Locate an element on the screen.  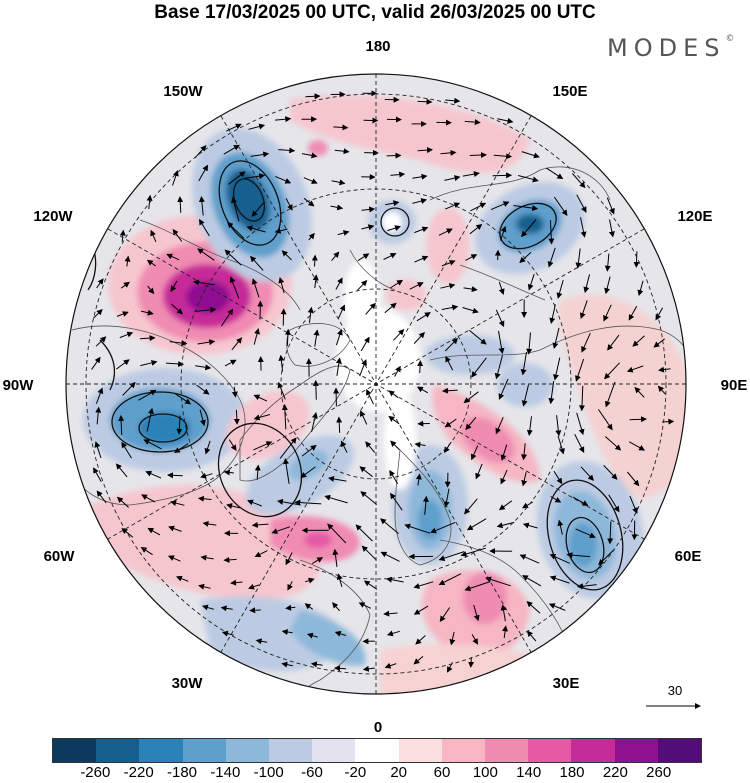
colorbar-tick-label: -260 is located at coordinates (95, 772).